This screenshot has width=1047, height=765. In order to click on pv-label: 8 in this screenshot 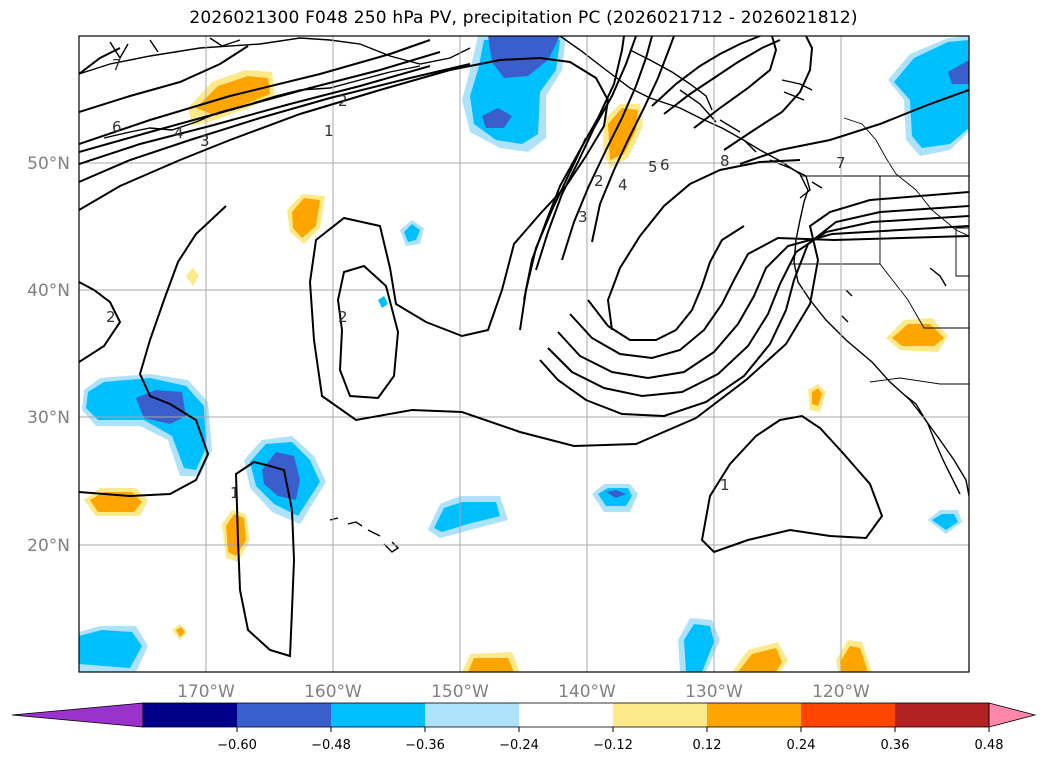, I will do `click(725, 161)`.